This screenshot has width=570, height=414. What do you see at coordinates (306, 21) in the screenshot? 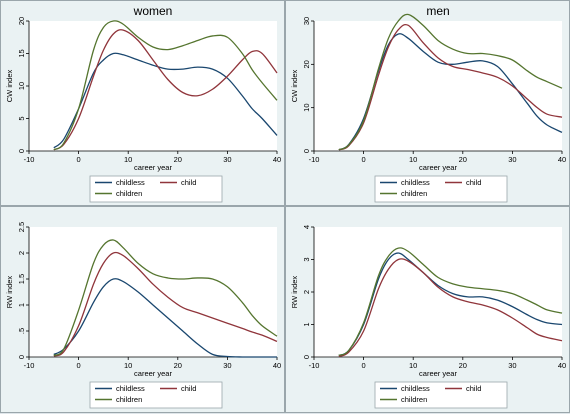
I see `y-tick-label: 30` at bounding box center [306, 21].